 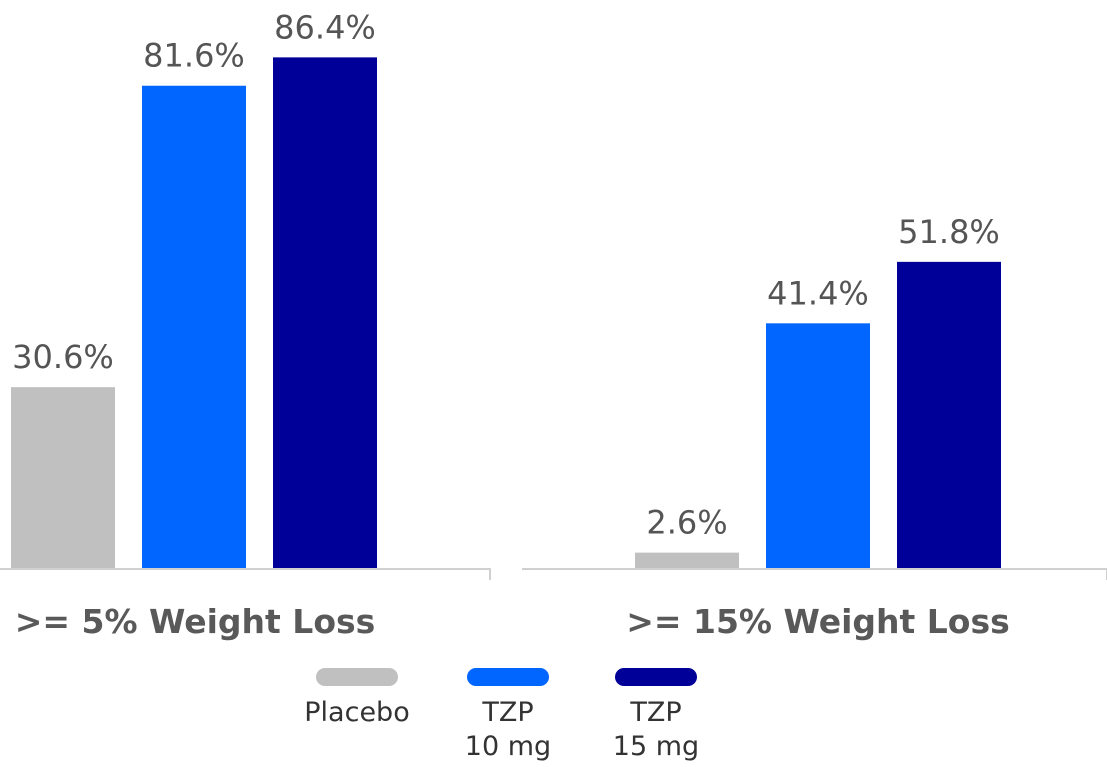 I want to click on legend-label-tzp-10mg: TZP 10 mg, so click(x=508, y=729).